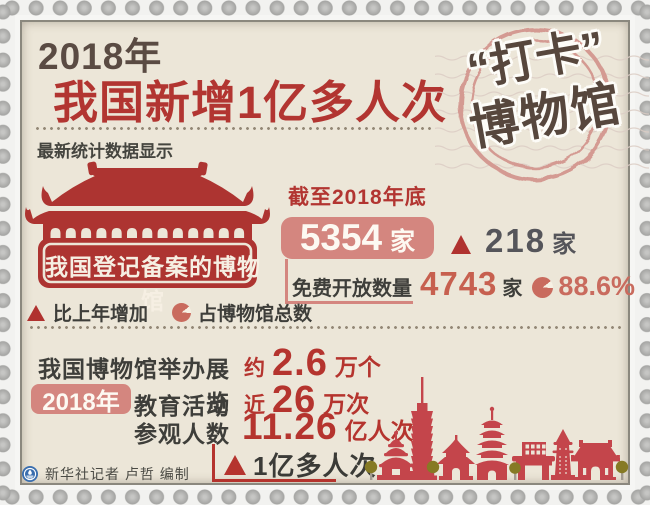 This screenshot has height=505, width=650. Describe the element at coordinates (134, 386) in the screenshot. I see `row-label-exhibitions: 我国博物馆举办展览` at that location.